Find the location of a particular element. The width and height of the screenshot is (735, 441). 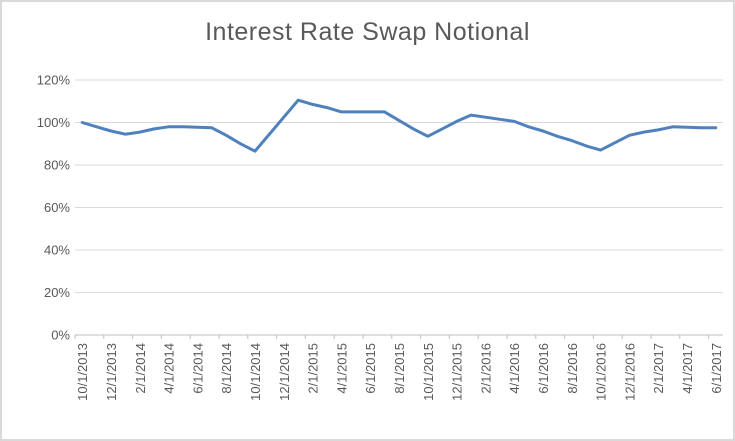

x-axis-label: 4/1/2014 is located at coordinates (169, 368).